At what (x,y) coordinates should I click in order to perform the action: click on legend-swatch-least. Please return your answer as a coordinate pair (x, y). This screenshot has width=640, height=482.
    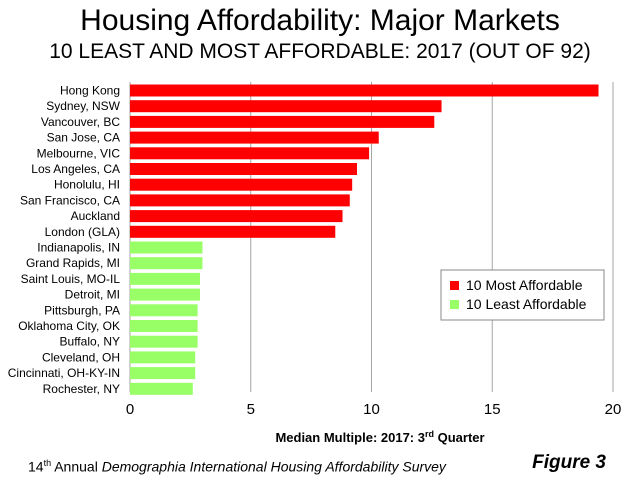
    Looking at the image, I should click on (454, 304).